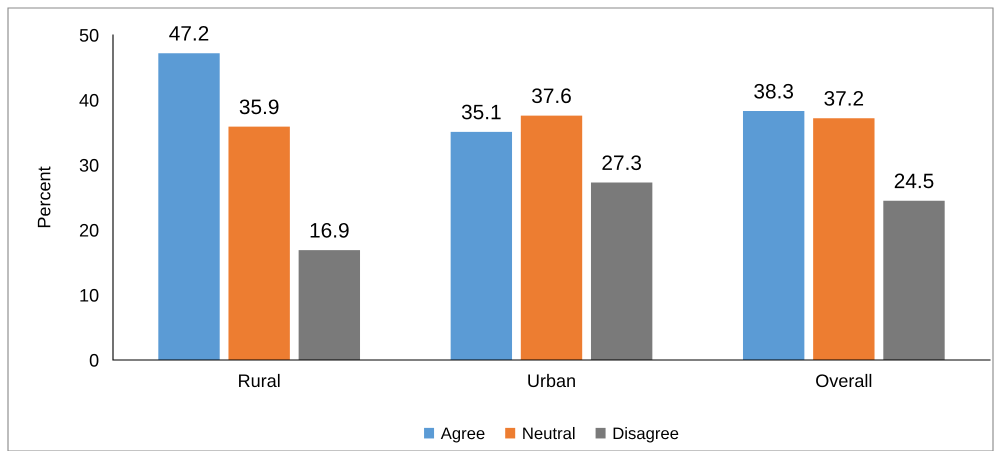  I want to click on y-tick-label: 40, so click(88, 100).